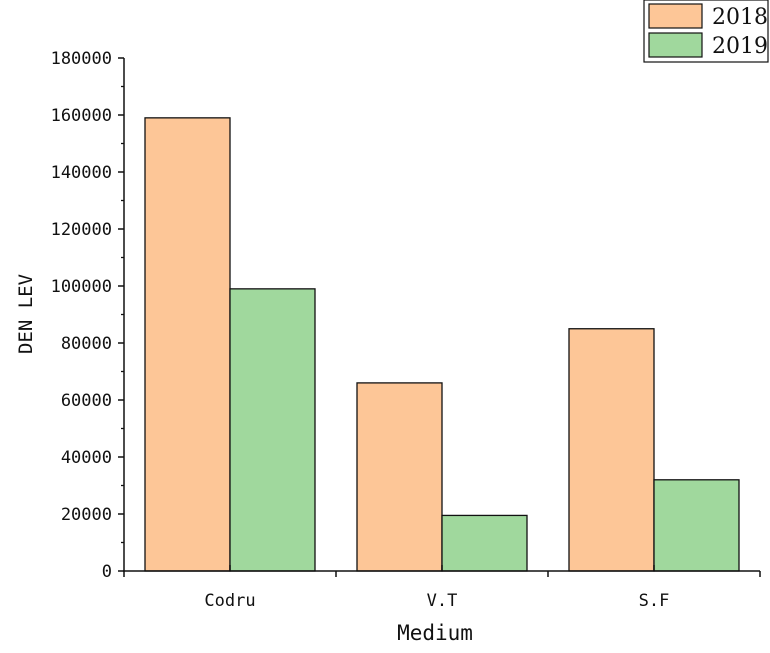  What do you see at coordinates (706, 31) in the screenshot?
I see `legend: 2018 2019` at bounding box center [706, 31].